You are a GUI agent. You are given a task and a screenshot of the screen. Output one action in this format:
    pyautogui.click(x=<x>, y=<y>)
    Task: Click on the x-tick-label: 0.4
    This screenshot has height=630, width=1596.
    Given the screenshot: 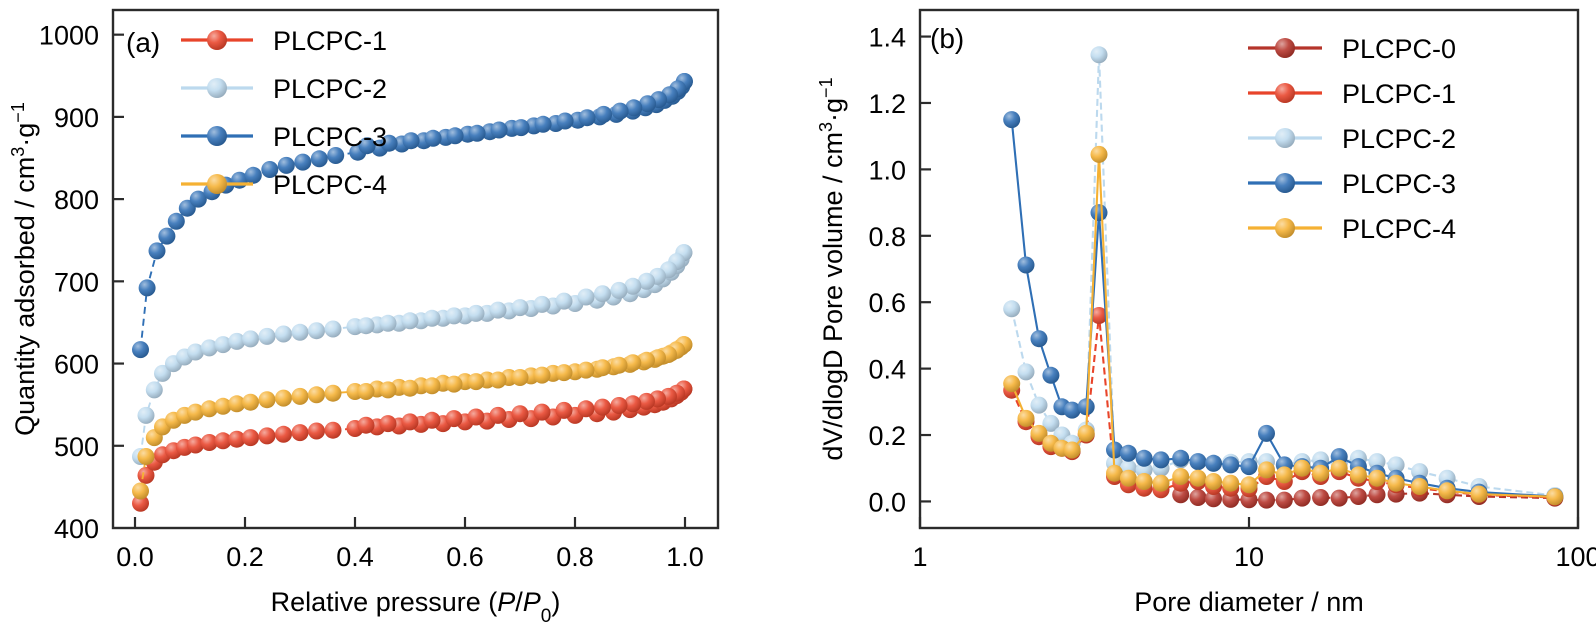 What is the action you would take?
    pyautogui.click(x=355, y=557)
    